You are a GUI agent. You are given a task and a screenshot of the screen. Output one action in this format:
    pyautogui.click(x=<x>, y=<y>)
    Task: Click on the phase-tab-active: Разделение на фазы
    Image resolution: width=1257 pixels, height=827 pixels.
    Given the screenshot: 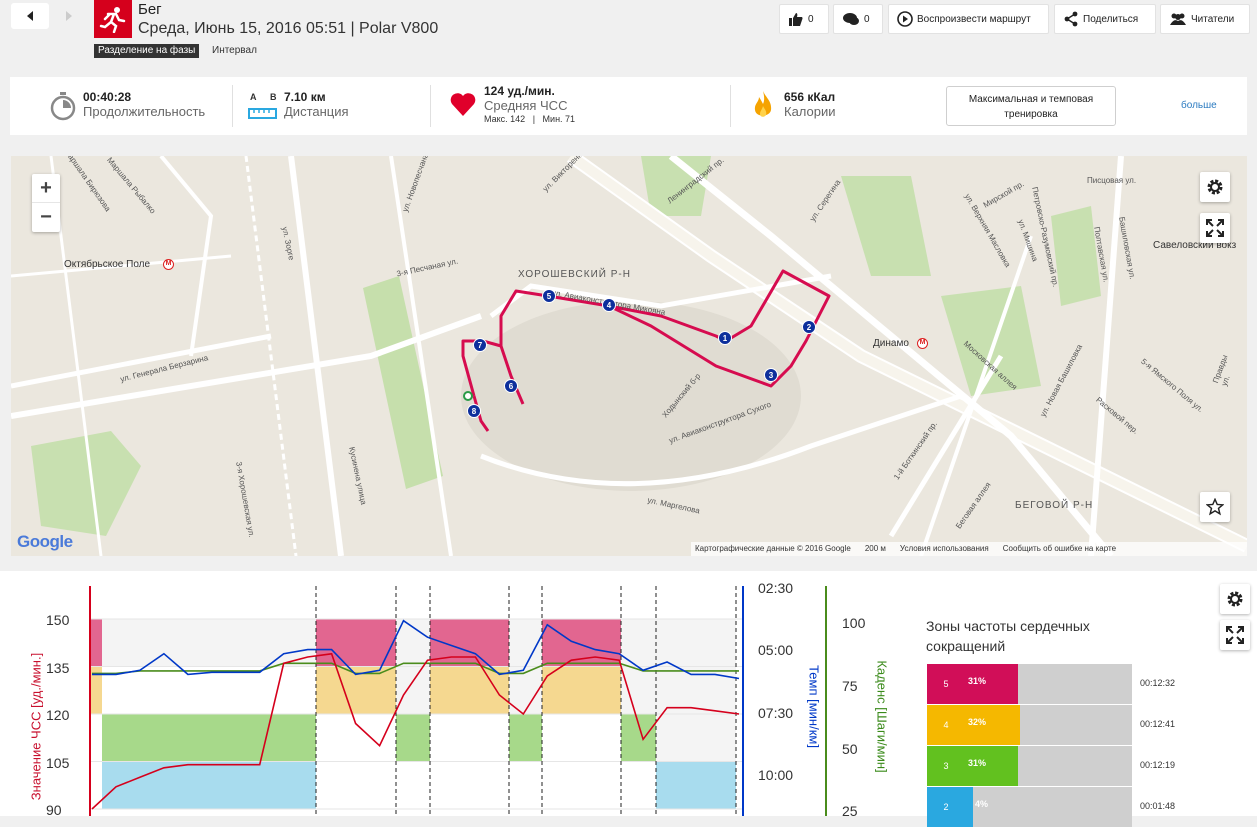 What is the action you would take?
    pyautogui.click(x=147, y=51)
    